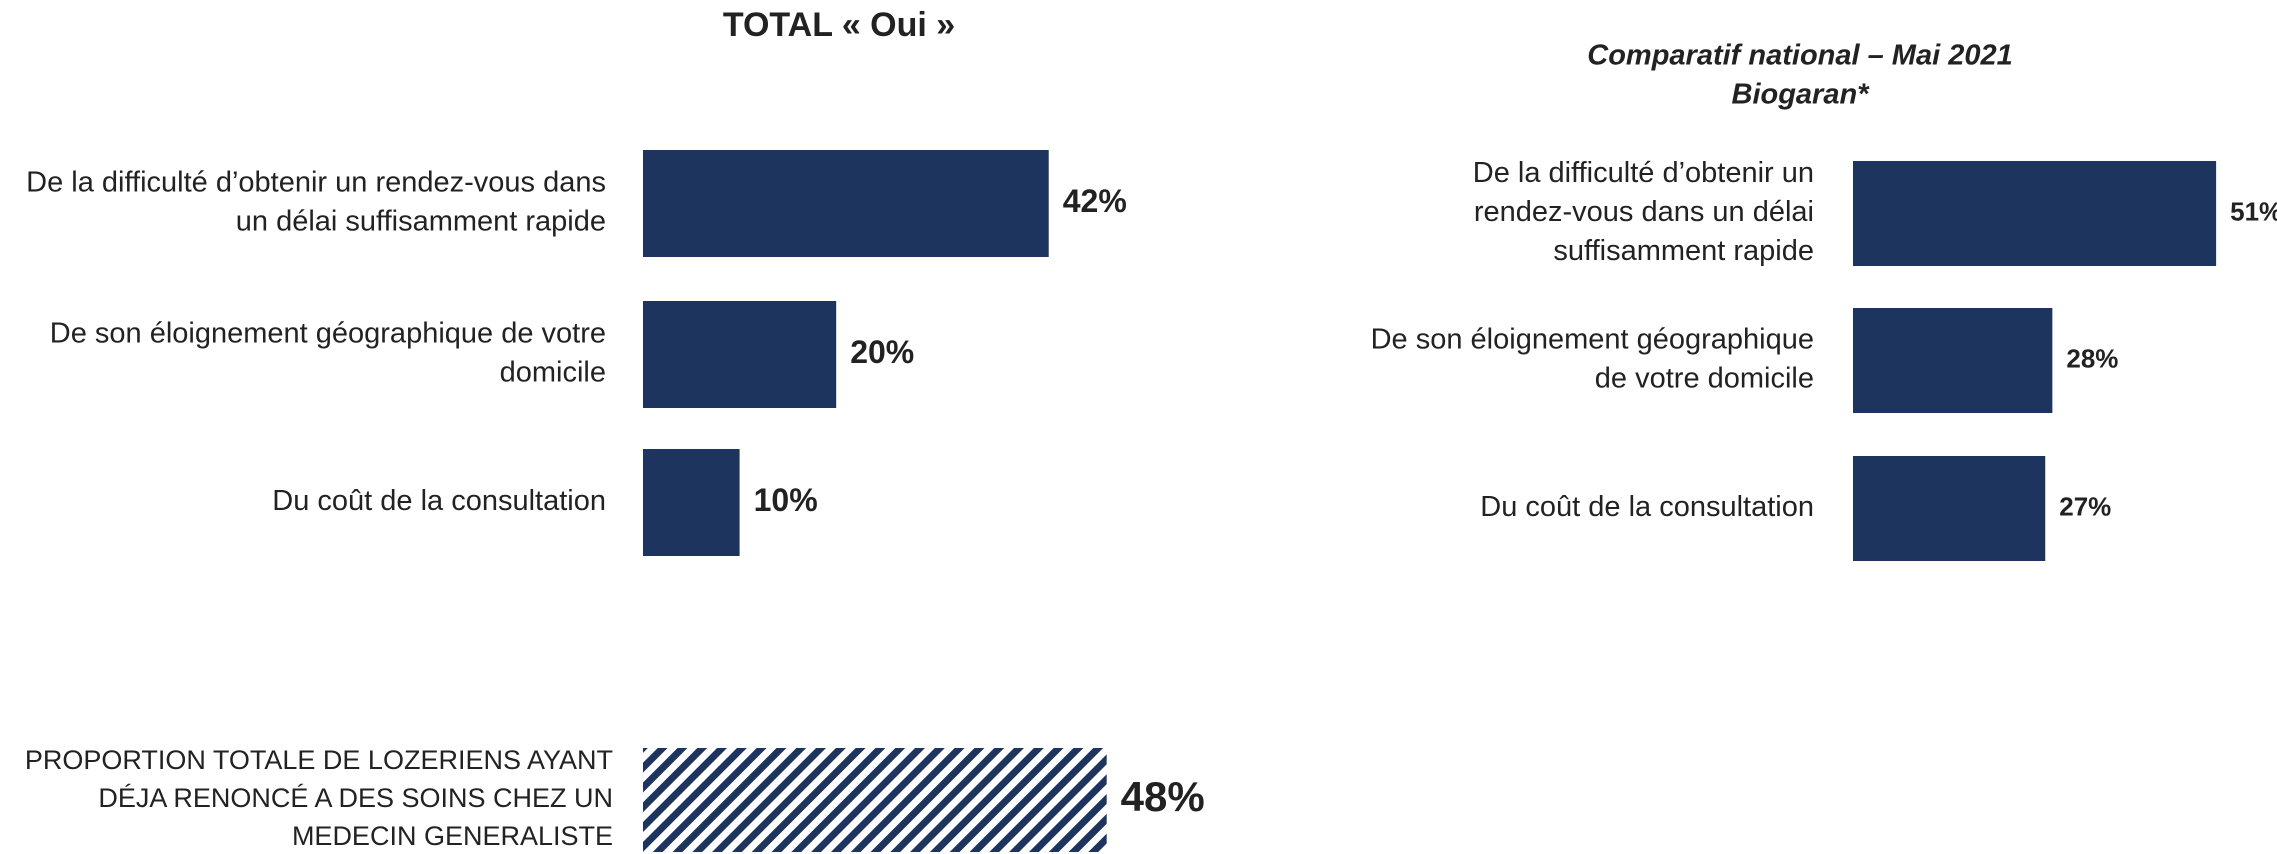 The width and height of the screenshot is (2277, 854). I want to click on chart-title: TOTAL « Oui », so click(839, 25).